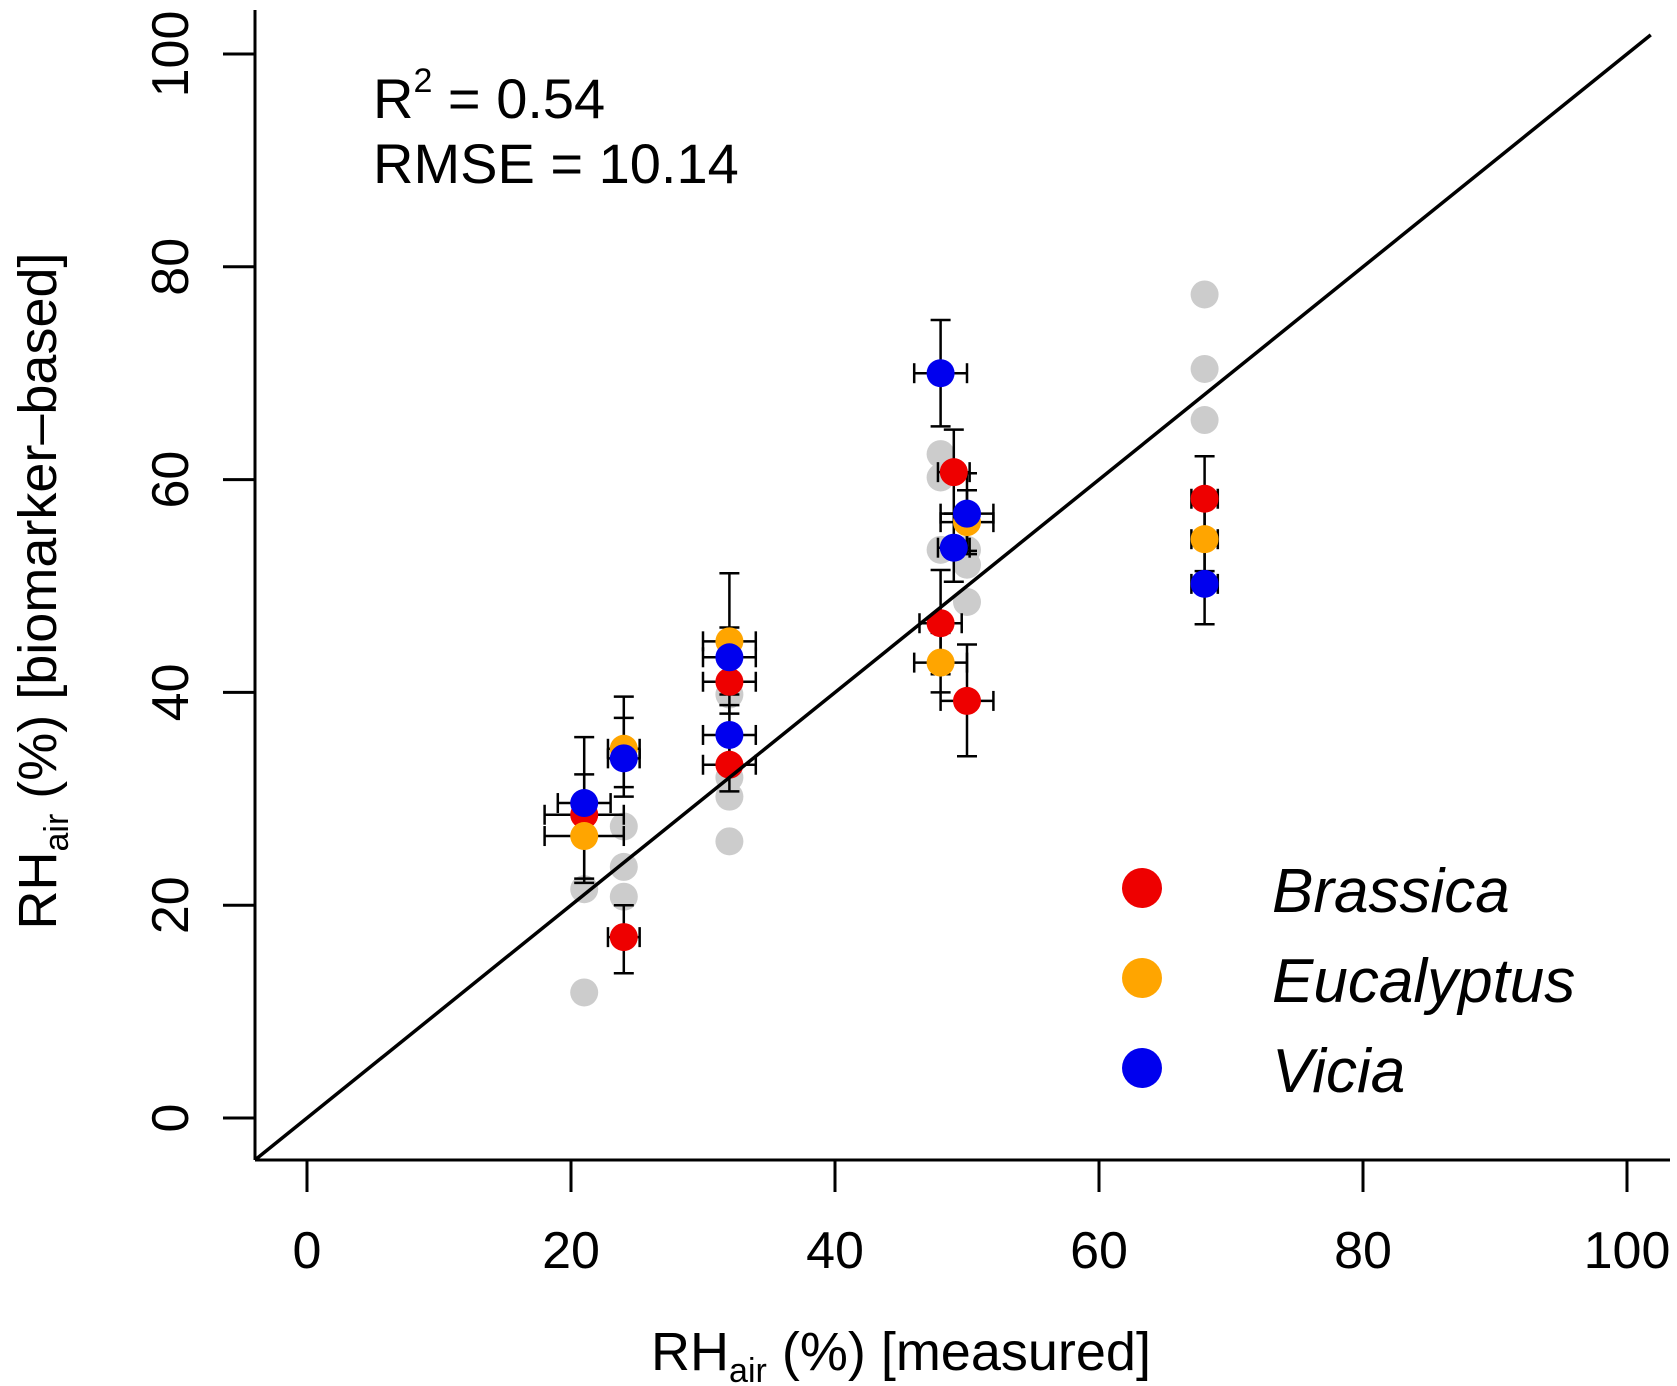  I want to click on y-tick-label: 20, so click(171, 905).